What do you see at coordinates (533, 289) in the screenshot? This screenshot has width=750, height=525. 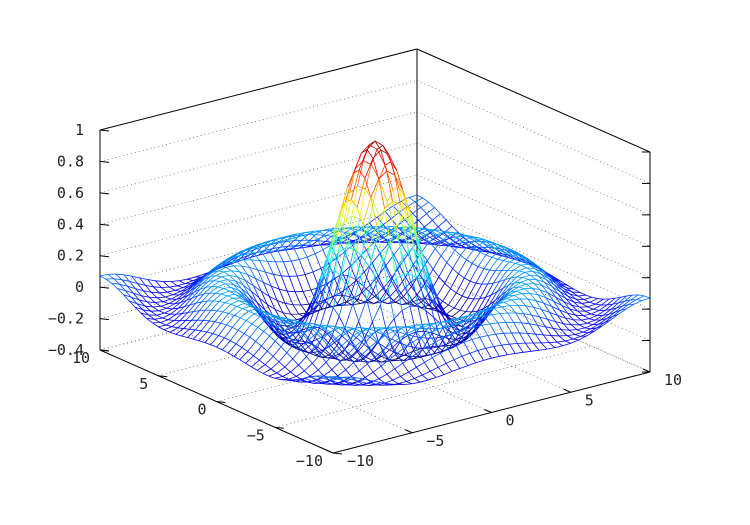 I see `z-gridline-right` at bounding box center [533, 289].